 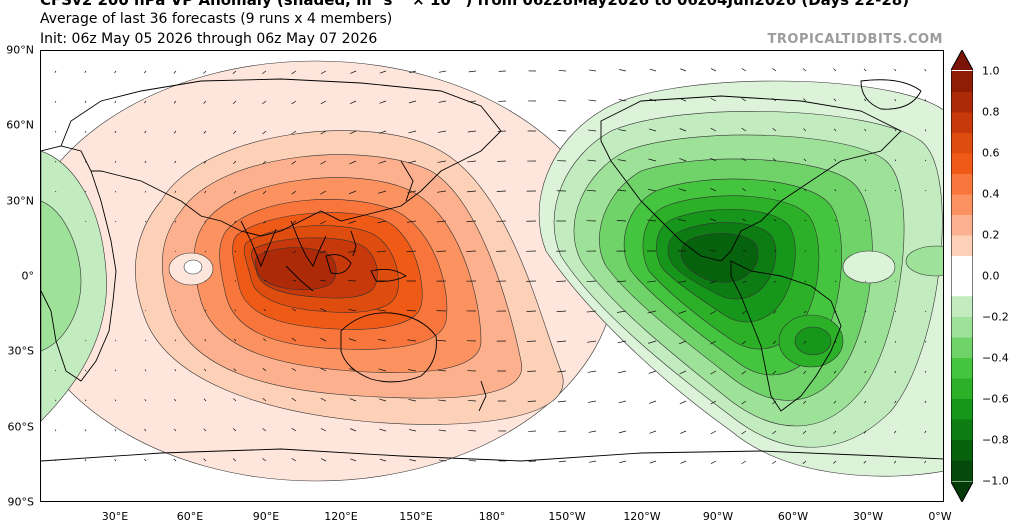 What do you see at coordinates (388, 275) in the screenshot?
I see `coast-new-guinea` at bounding box center [388, 275].